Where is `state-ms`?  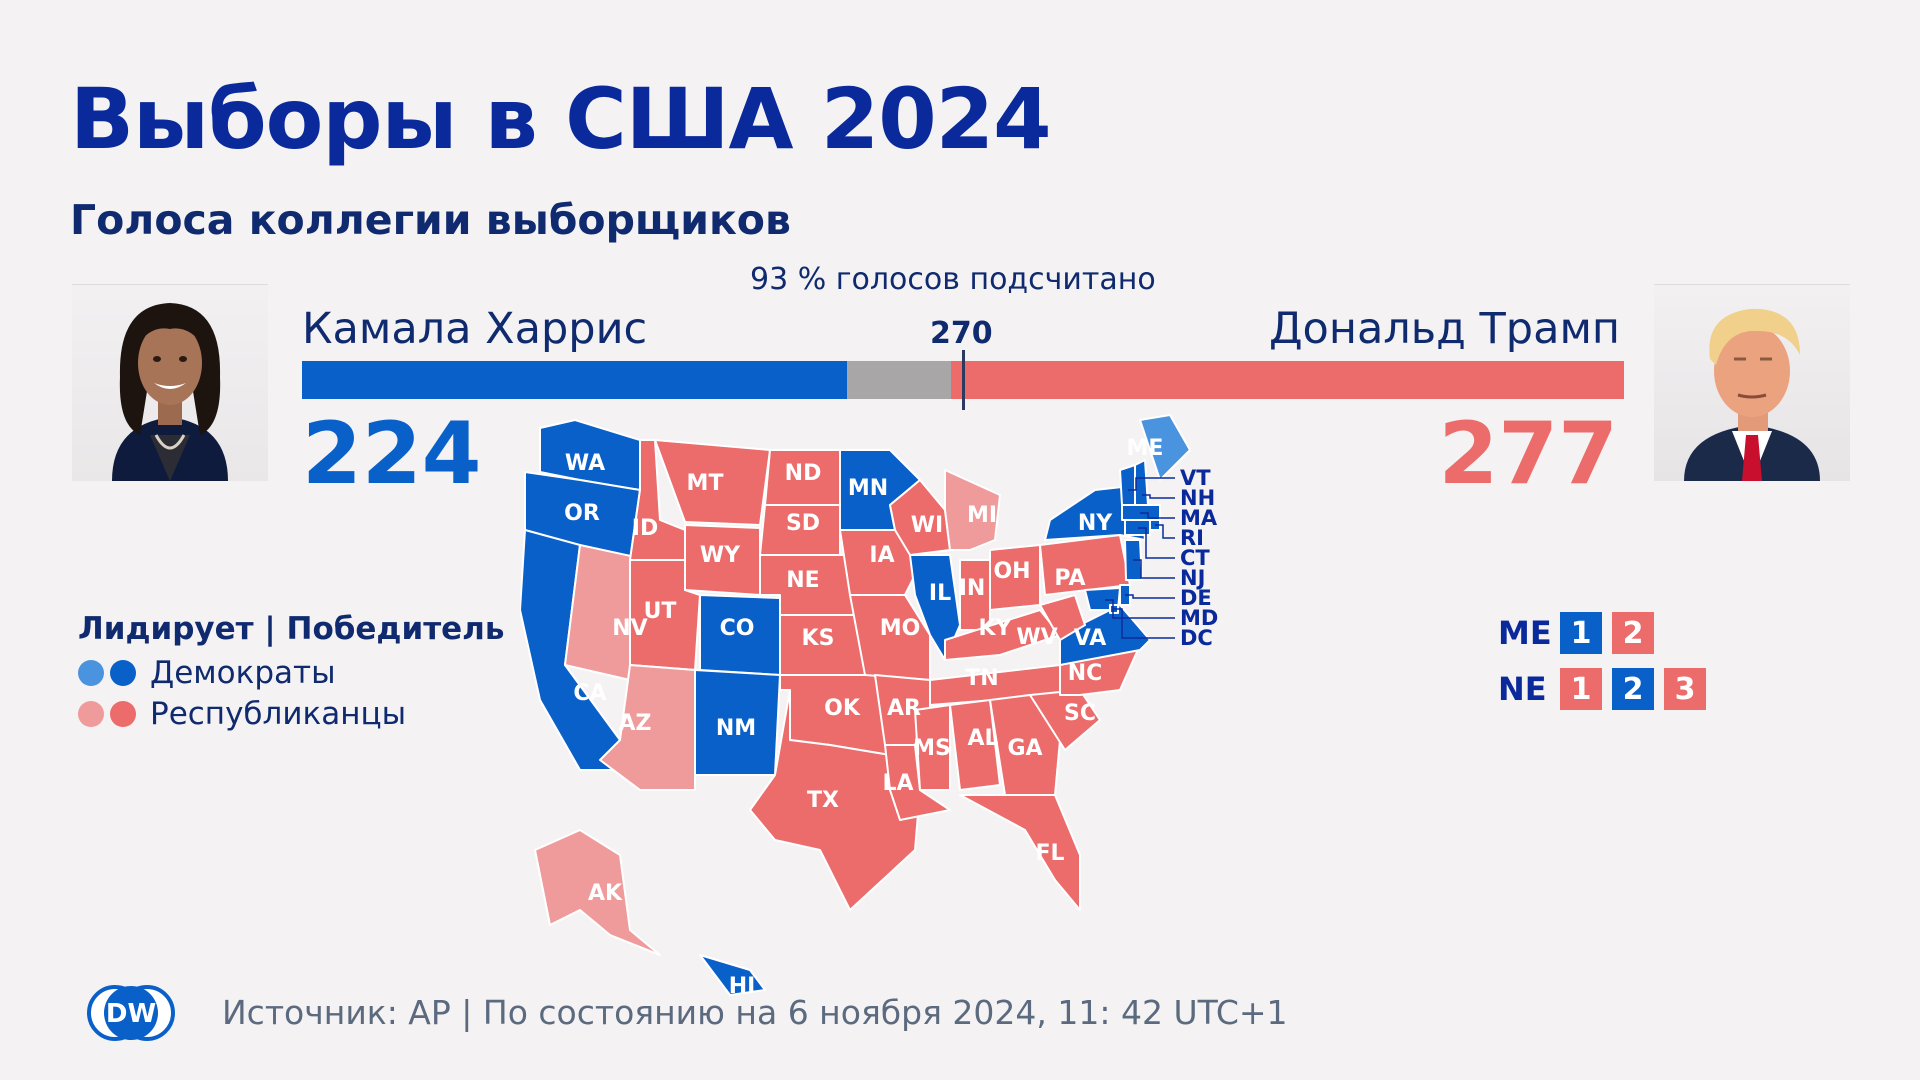
state-ms is located at coordinates (932, 747).